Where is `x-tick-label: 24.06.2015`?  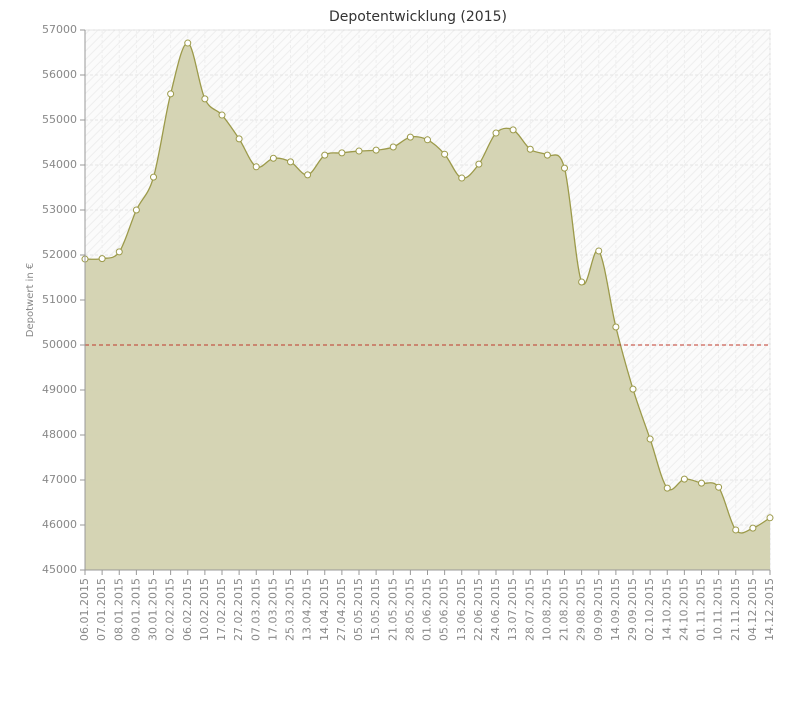 x-tick-label: 24.06.2015 is located at coordinates (495, 609).